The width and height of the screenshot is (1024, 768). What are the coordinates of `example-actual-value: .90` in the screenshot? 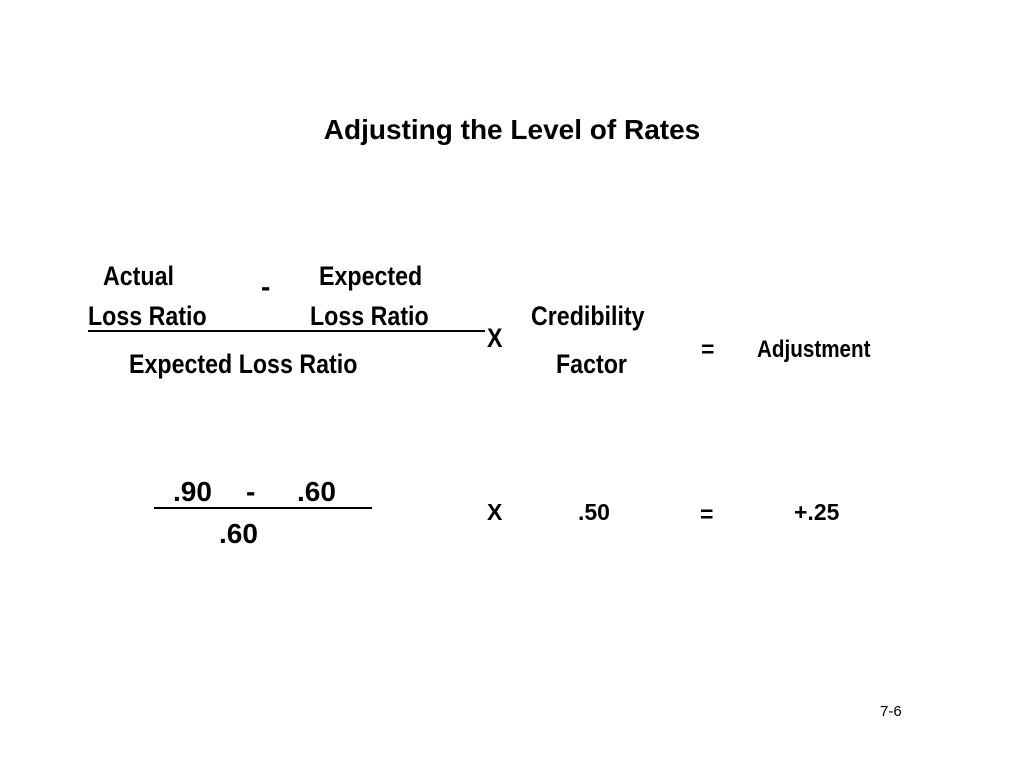 It's located at (192, 491).